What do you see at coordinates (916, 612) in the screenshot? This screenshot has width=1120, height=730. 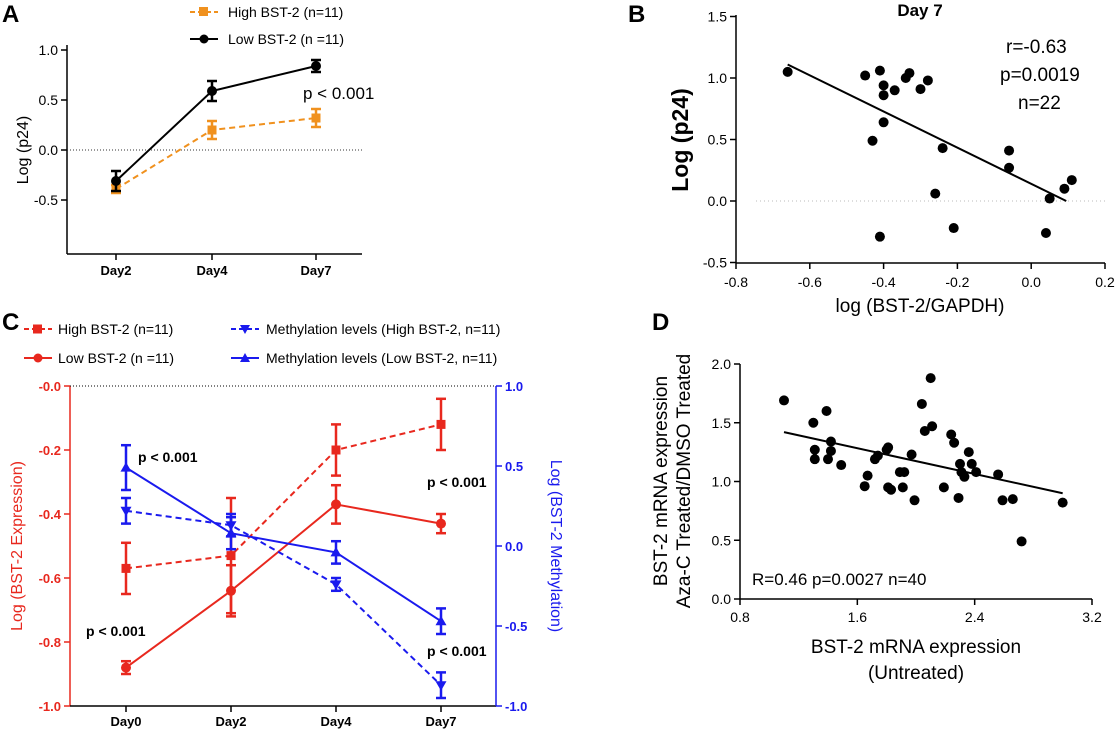 I see `panel-d-x-ticks: 0.8 1.6 2.4 3.2` at bounding box center [916, 612].